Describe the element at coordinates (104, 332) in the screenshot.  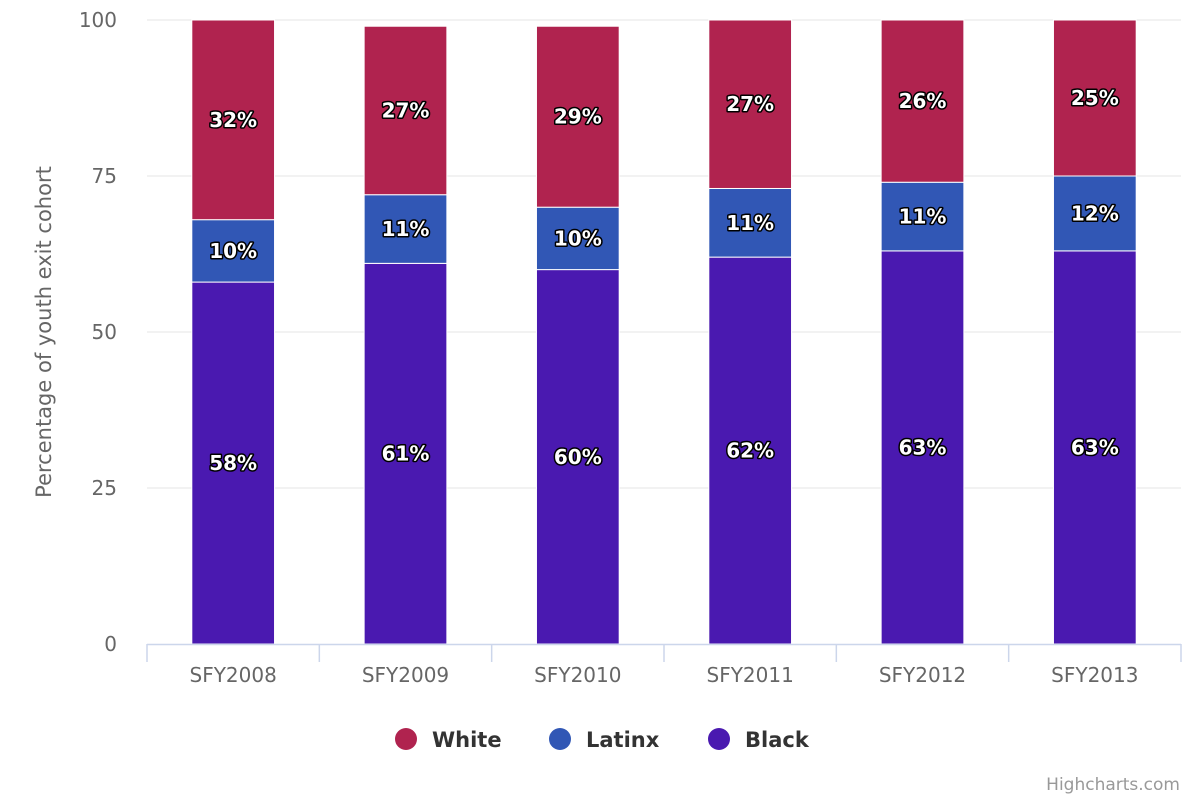
I see `y-tick-label: 50` at that location.